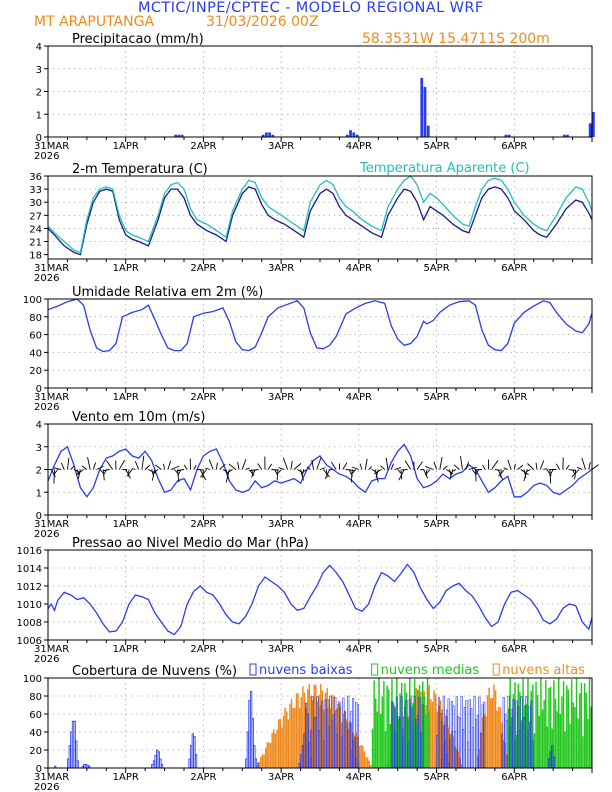  I want to click on temp-series-0-line, so click(320, 221).